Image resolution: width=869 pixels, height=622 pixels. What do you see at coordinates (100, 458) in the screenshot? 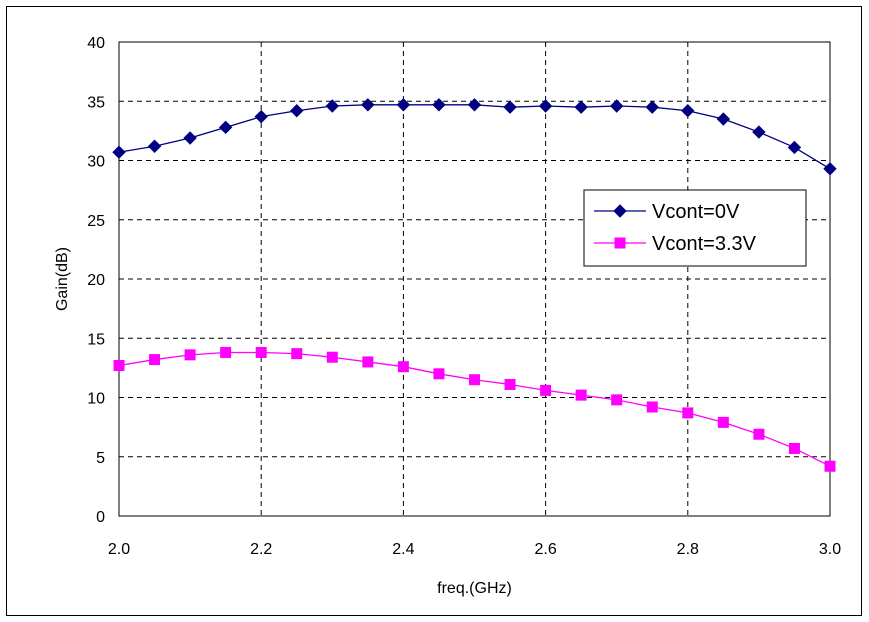
I see `y-tick-label: 5` at bounding box center [100, 458].